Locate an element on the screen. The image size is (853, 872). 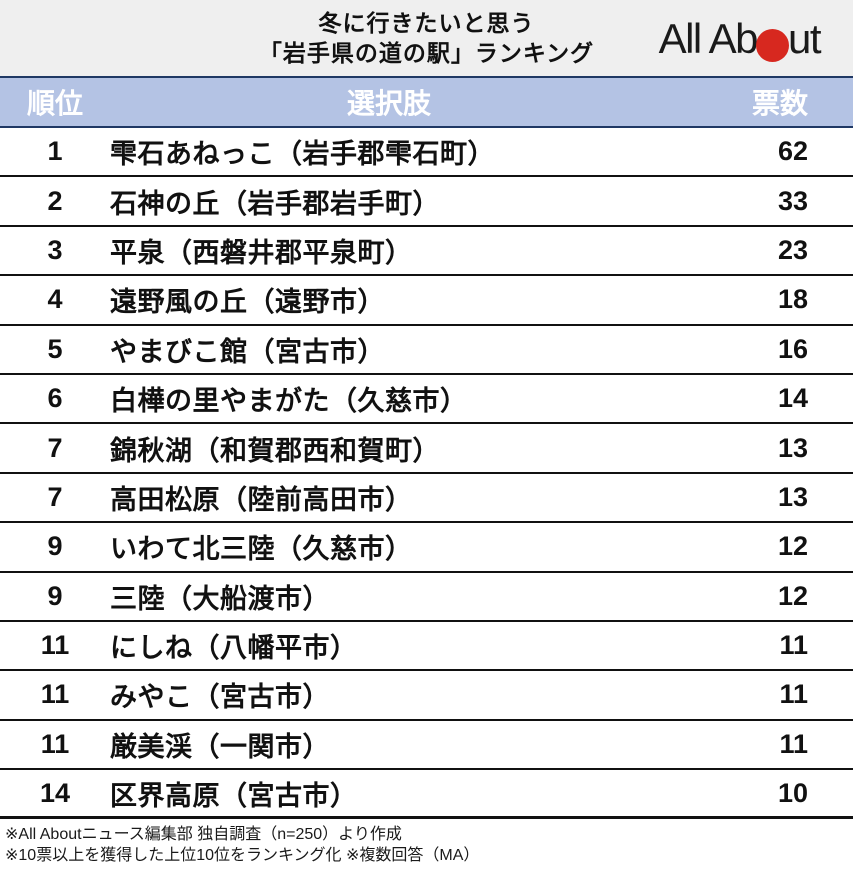
name-cell: にしね（八幡平市） is located at coordinates (234, 648).